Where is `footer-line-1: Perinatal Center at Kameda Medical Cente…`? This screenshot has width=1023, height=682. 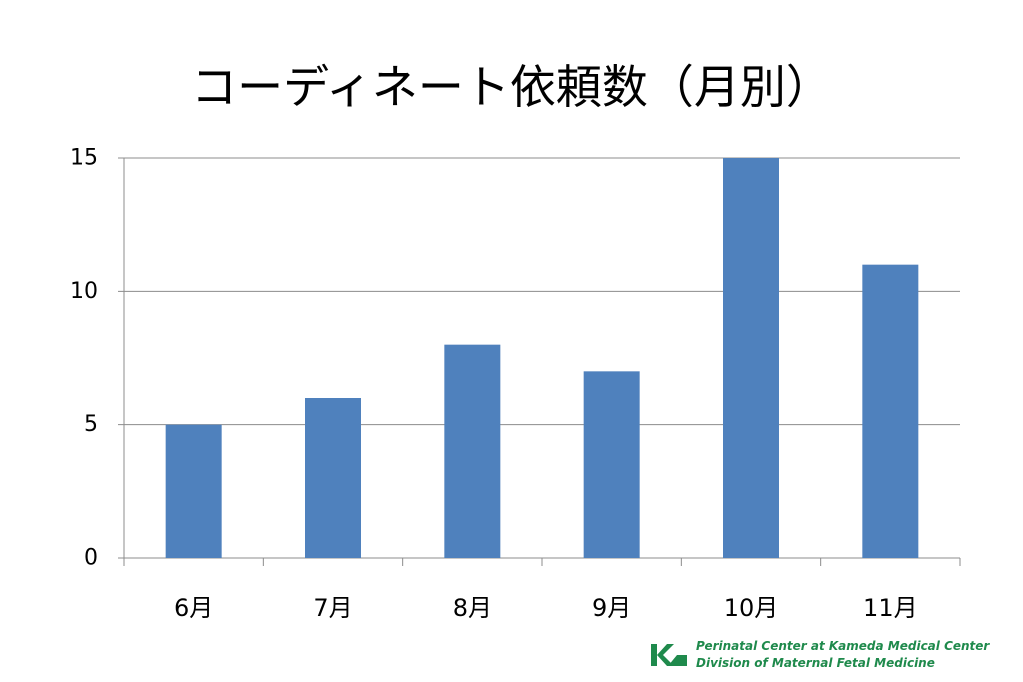
footer-line-1: Perinatal Center at Kameda Medical Cente… is located at coordinates (843, 646).